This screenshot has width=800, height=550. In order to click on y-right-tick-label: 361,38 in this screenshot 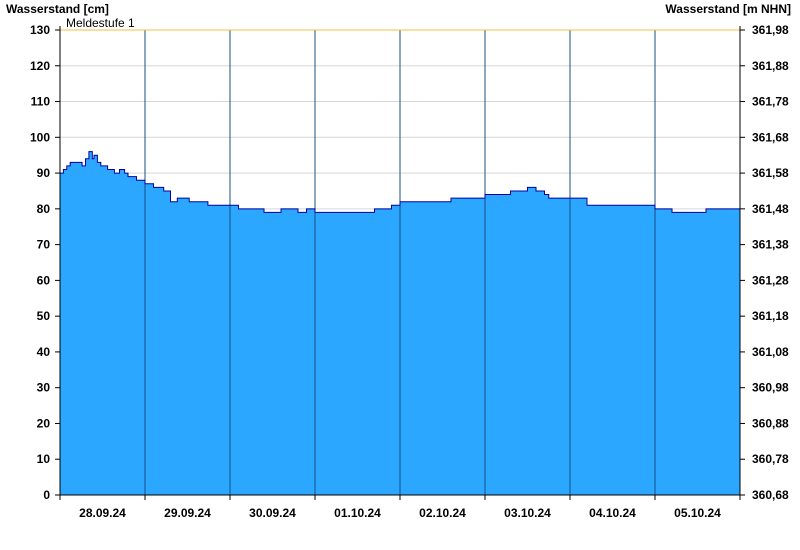, I will do `click(770, 245)`.